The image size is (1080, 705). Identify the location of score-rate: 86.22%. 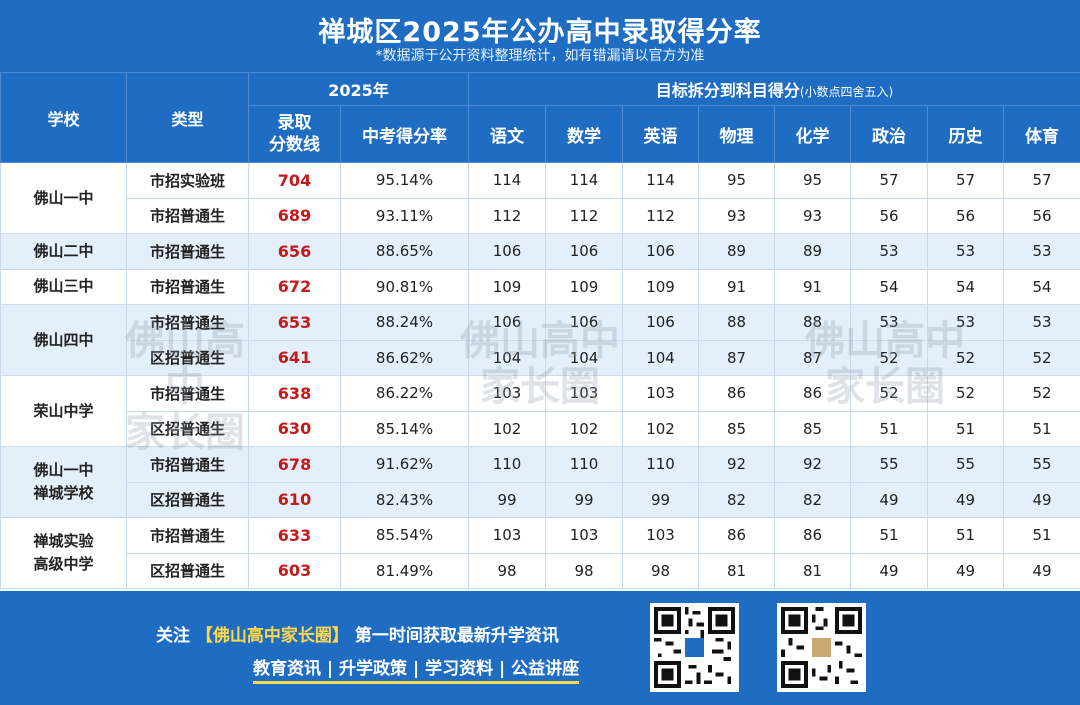
(404, 393).